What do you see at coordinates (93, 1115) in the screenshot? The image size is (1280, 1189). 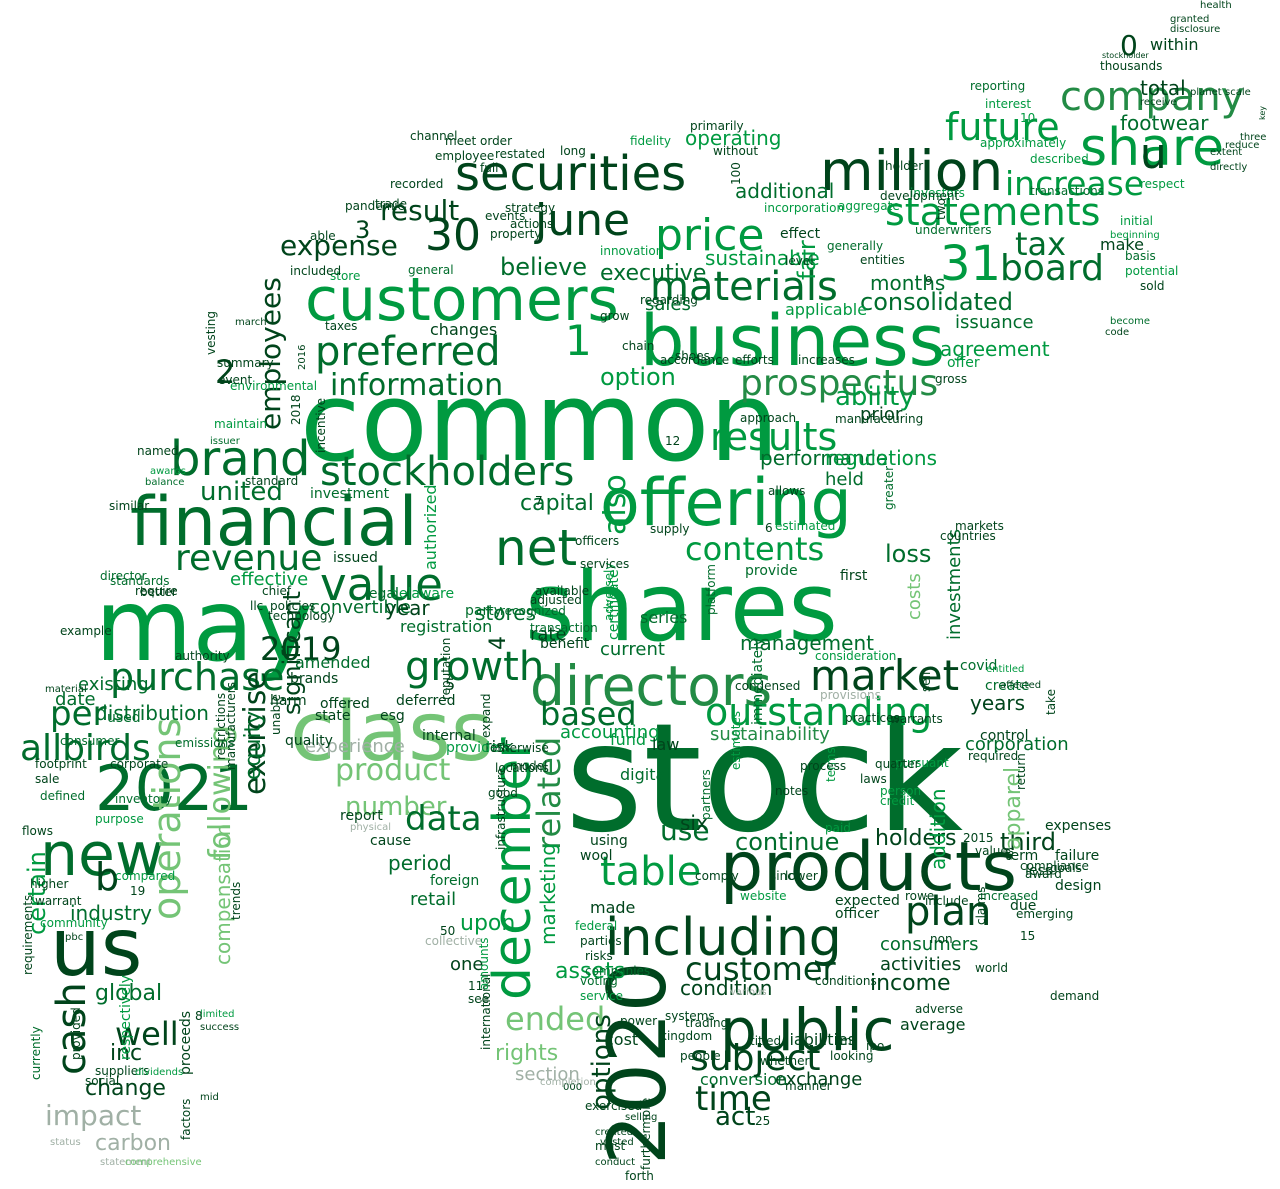 I see `word-impact: impact` at bounding box center [93, 1115].